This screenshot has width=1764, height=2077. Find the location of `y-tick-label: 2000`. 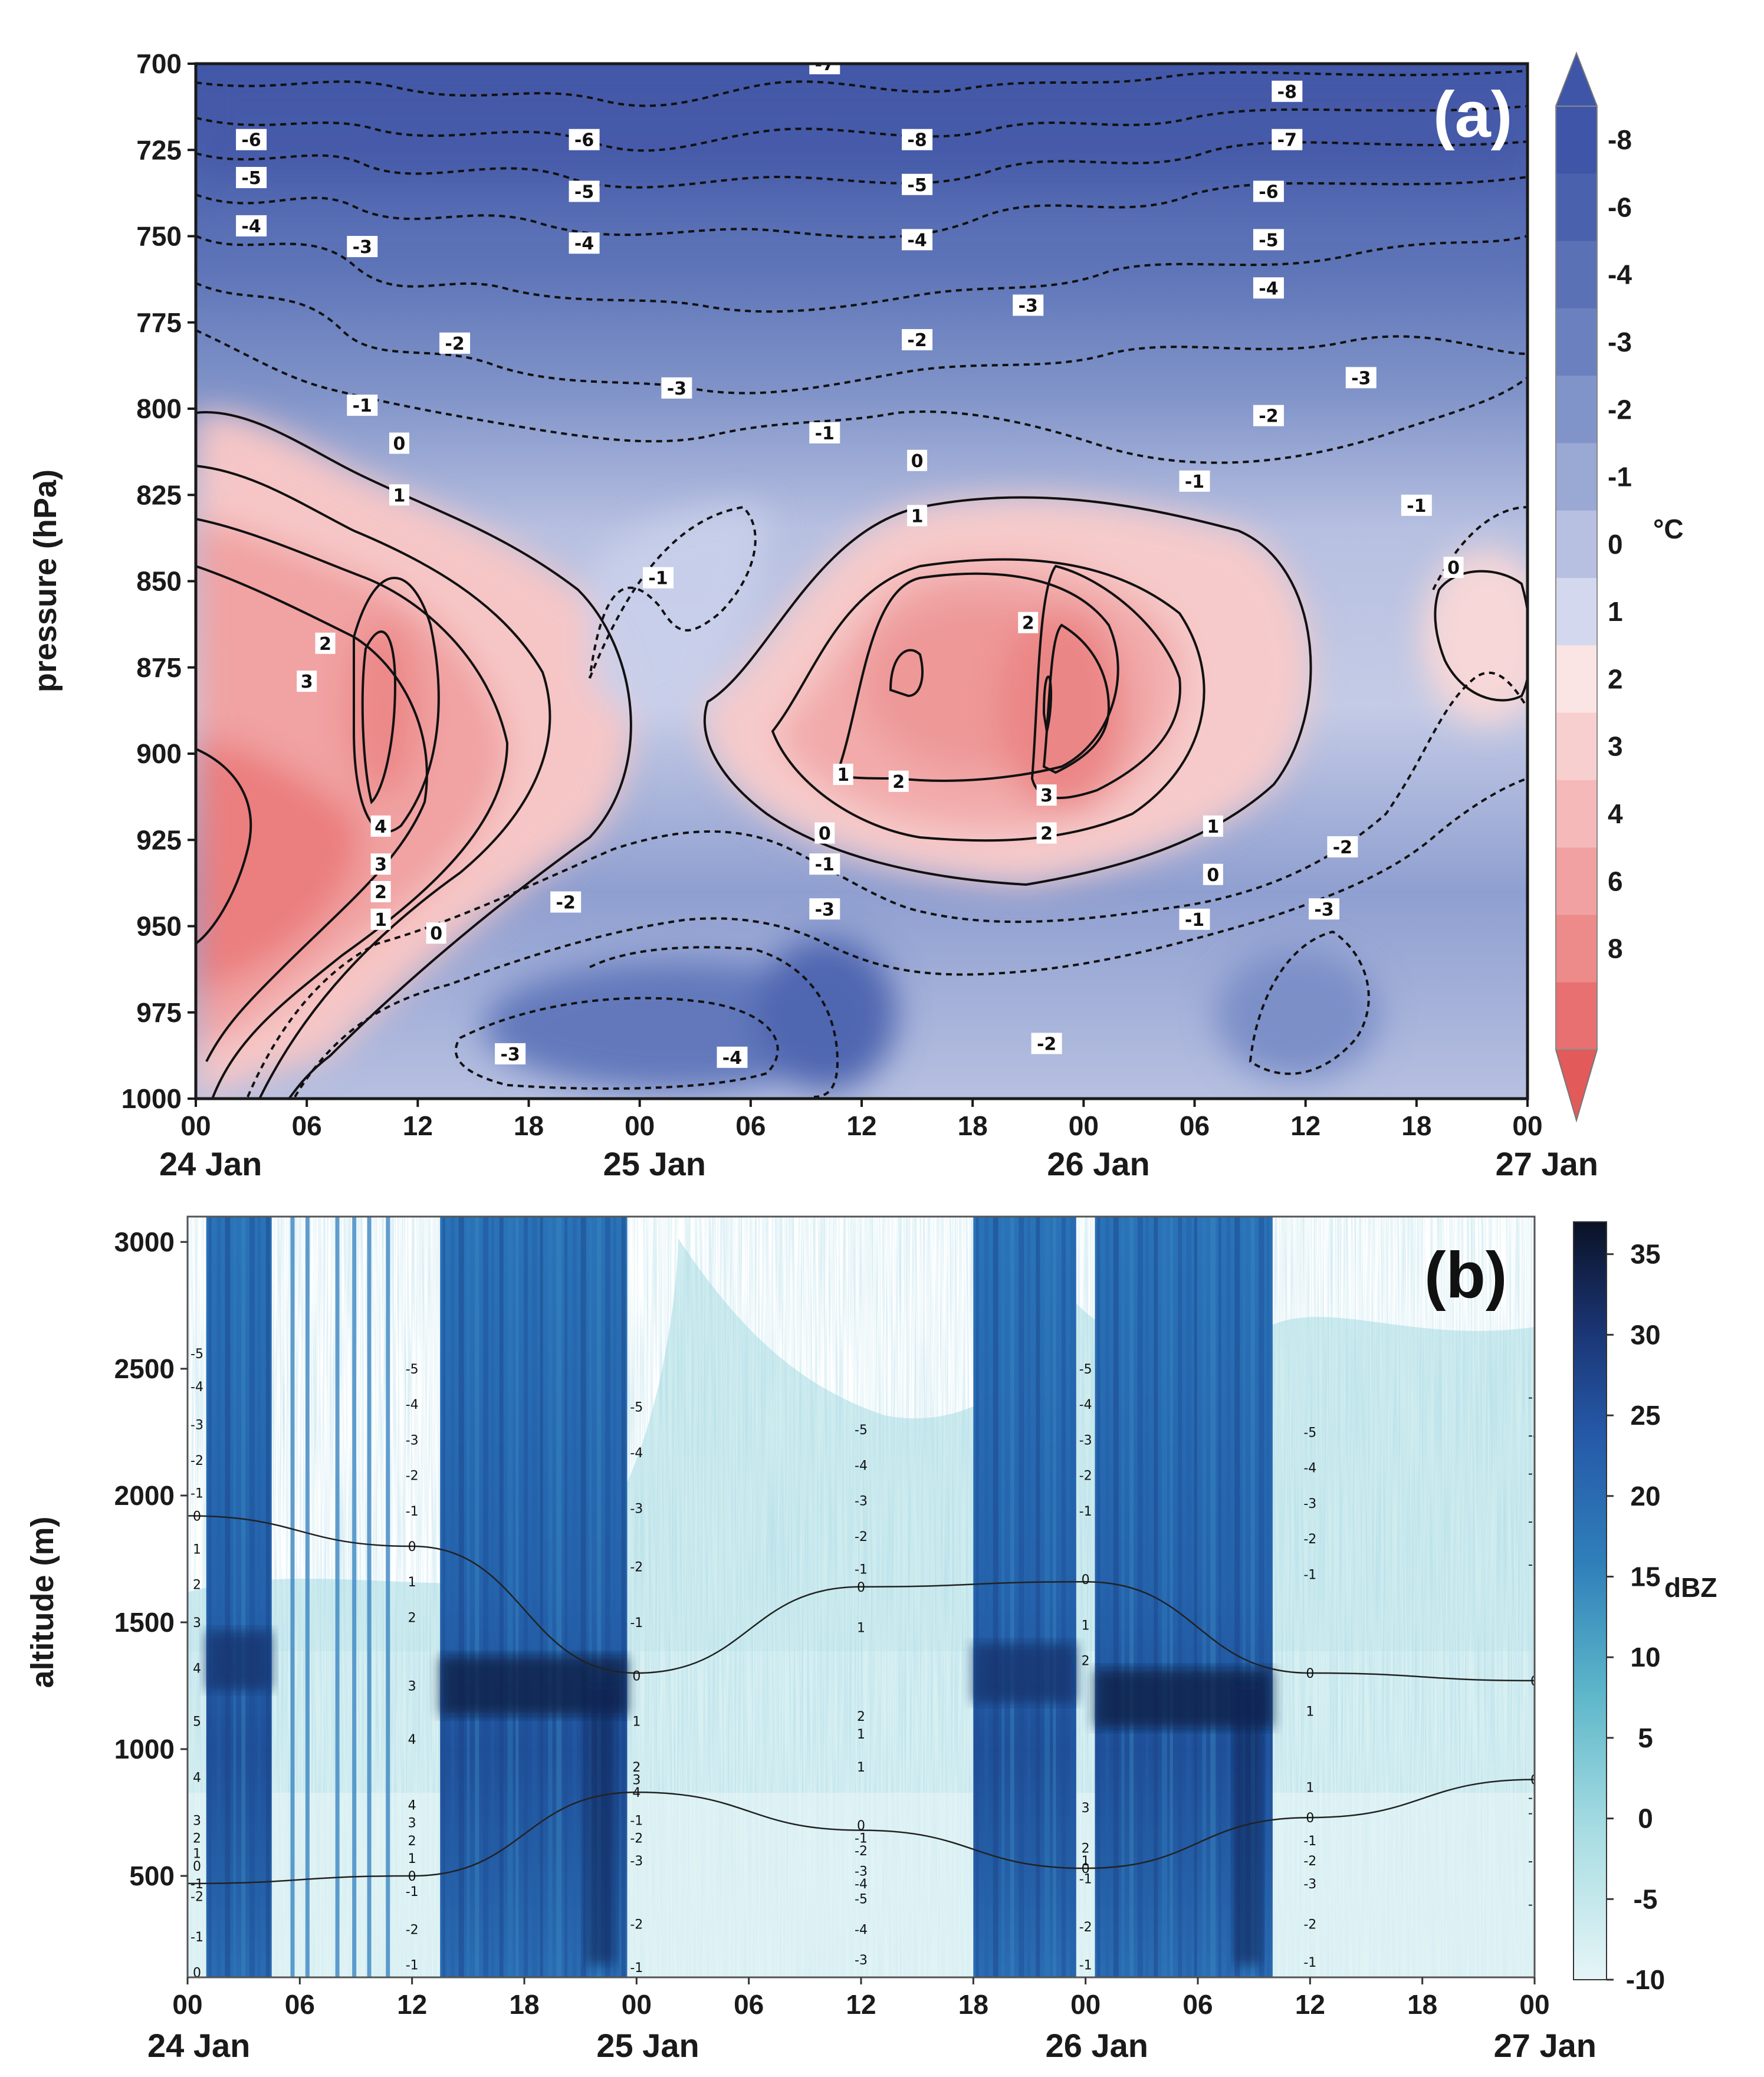

y-tick-label: 2000 is located at coordinates (144, 1495).